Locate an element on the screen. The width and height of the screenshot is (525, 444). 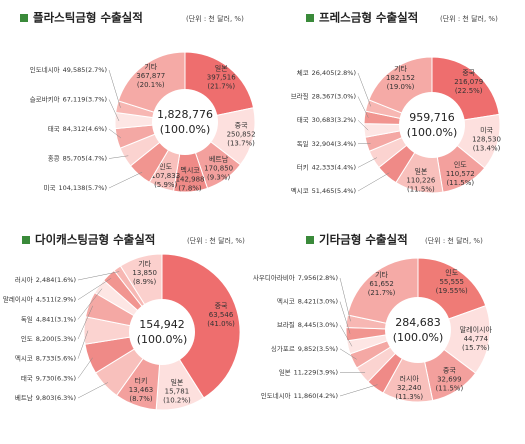
slice-label-share-labels: (7.8%) is located at coordinates (190, 188).